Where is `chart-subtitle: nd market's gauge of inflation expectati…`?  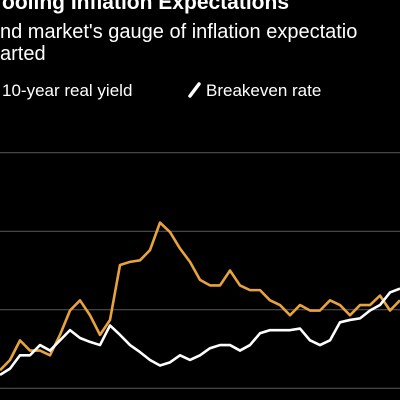 chart-subtitle: nd market's gauge of inflation expectati… is located at coordinates (178, 32).